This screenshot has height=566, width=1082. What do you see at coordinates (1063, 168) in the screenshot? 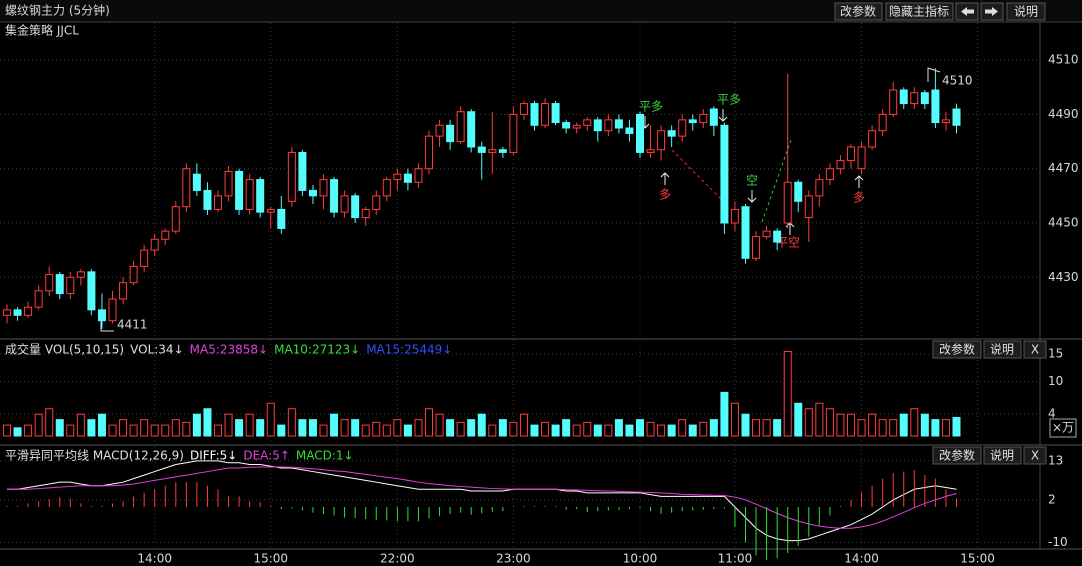
I see `y-tick-label: 4470` at bounding box center [1063, 168].